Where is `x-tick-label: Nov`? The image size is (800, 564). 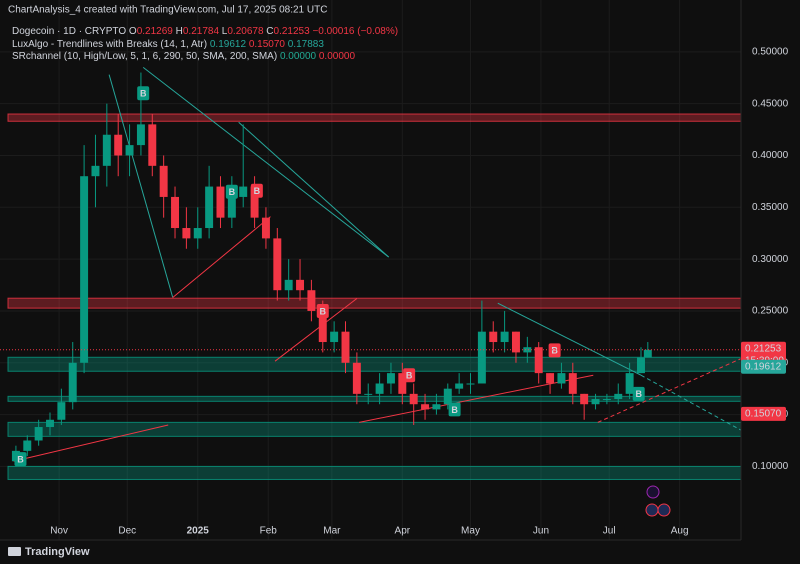 x-tick-label: Nov is located at coordinates (59, 531).